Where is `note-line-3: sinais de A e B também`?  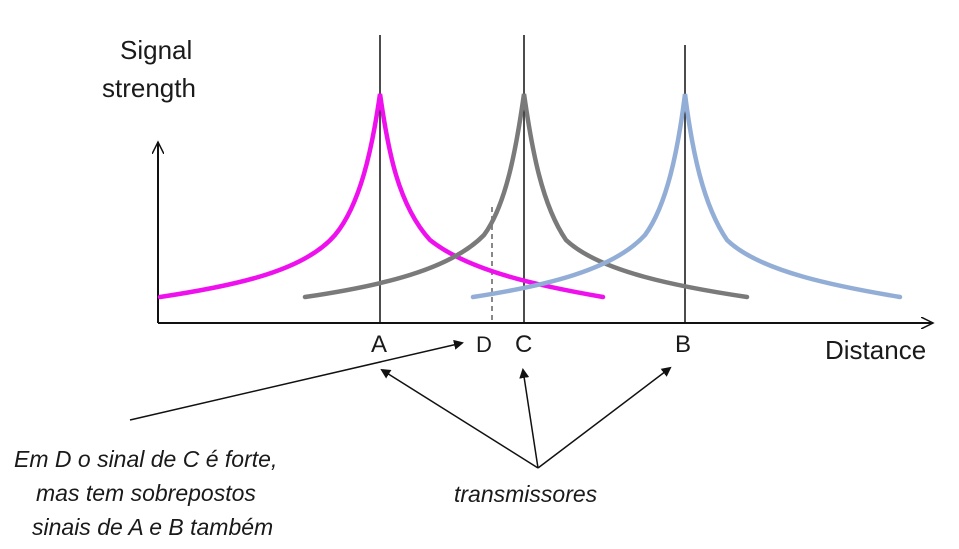 note-line-3: sinais de A e B também is located at coordinates (152, 527).